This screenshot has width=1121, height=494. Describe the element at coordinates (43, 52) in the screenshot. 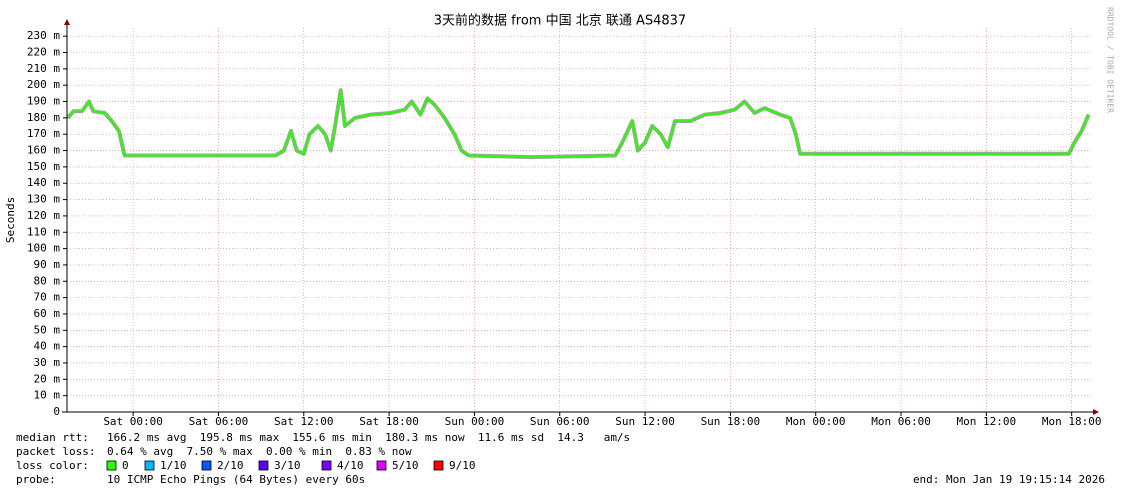

I see `y-tick-label: 220 m` at that location.